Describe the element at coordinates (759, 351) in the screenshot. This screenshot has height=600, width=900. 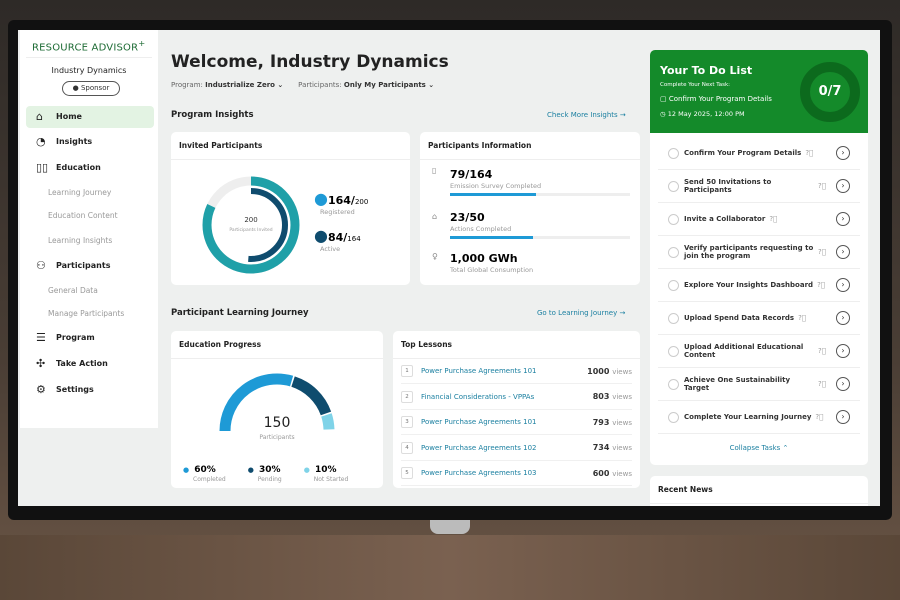
I see `todo-item: Upload Additional Educational Content ?⃝ ›` at that location.